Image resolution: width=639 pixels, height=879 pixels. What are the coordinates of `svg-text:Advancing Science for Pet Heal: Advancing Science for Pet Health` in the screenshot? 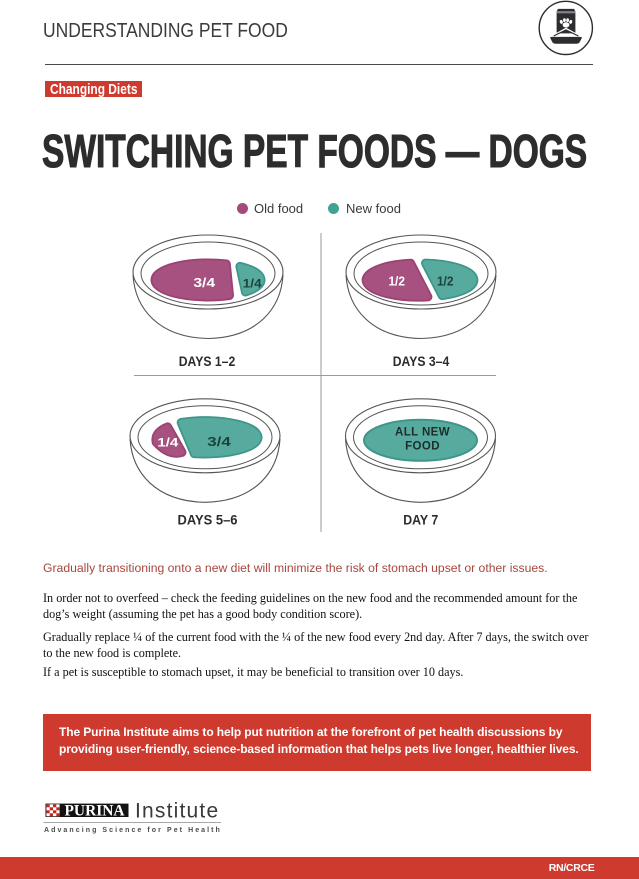 It's located at (133, 830).